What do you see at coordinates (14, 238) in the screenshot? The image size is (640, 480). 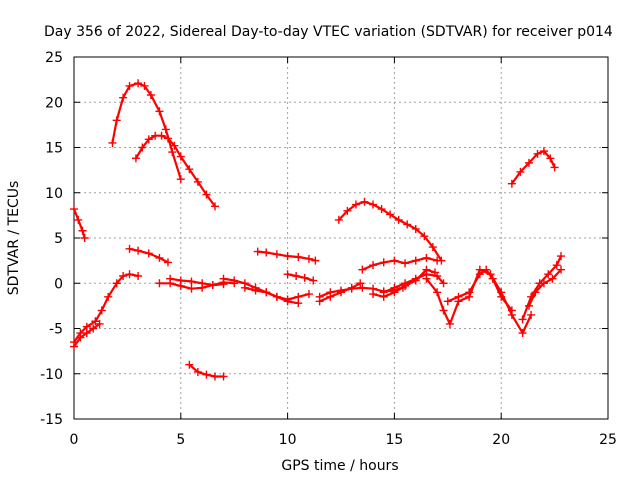 I see `y-axis-label: SDTVAR / TECUs` at bounding box center [14, 238].